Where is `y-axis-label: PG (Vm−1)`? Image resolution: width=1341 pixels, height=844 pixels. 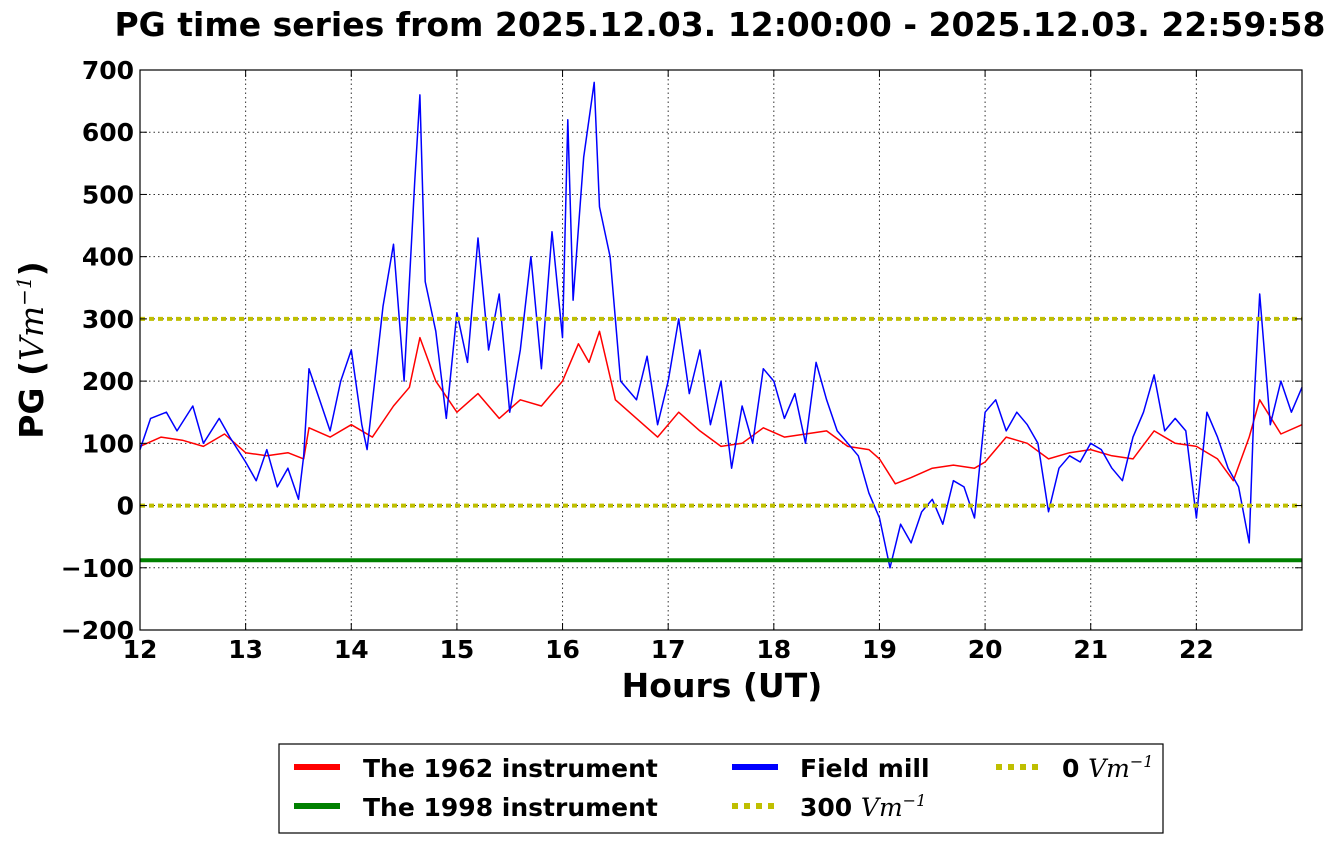 y-axis-label: PG (Vm−1) is located at coordinates (31, 350).